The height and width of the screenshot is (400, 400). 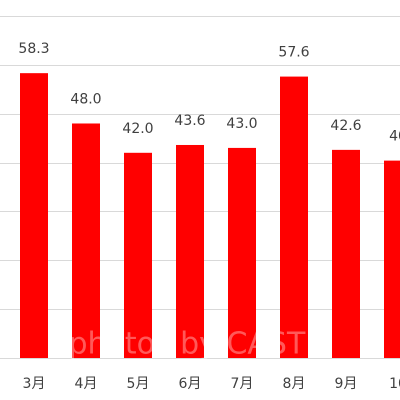 What do you see at coordinates (85, 99) in the screenshot?
I see `data-label: 48.0` at bounding box center [85, 99].